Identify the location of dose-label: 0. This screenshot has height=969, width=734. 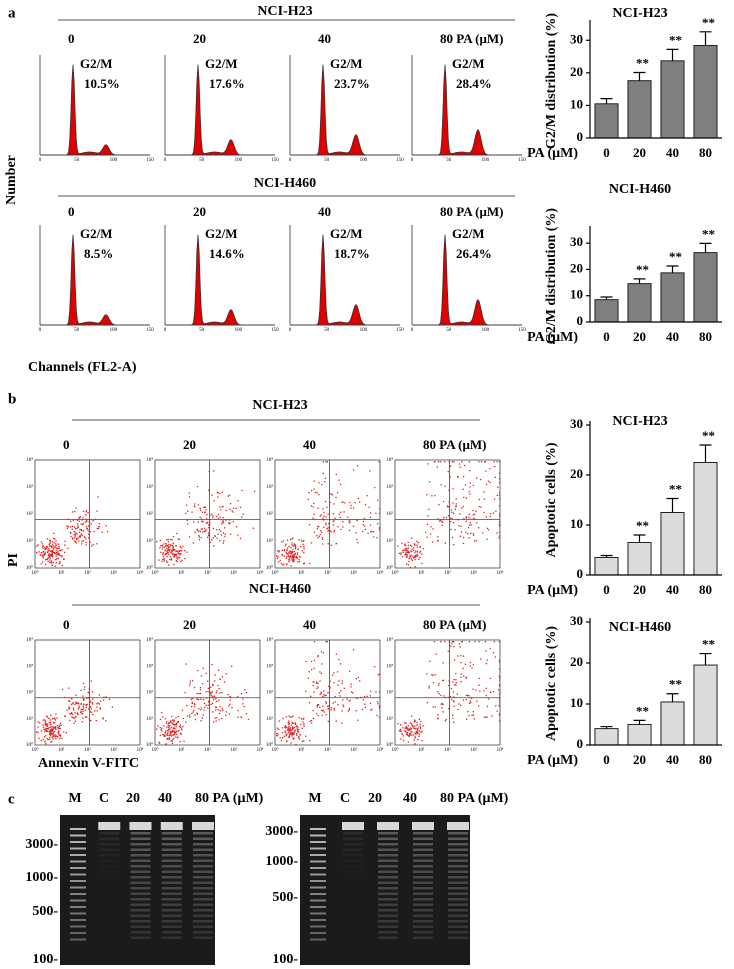
(71, 211).